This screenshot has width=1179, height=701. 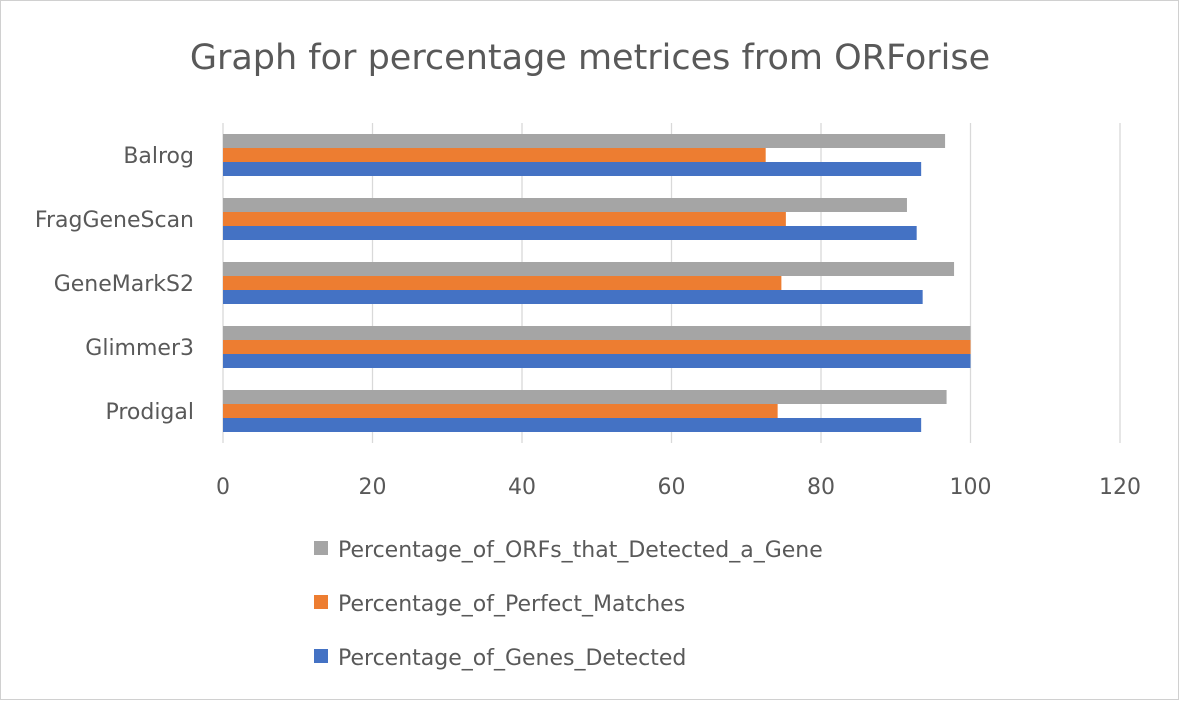 What do you see at coordinates (149, 412) in the screenshot?
I see `category-label: Prodigal` at bounding box center [149, 412].